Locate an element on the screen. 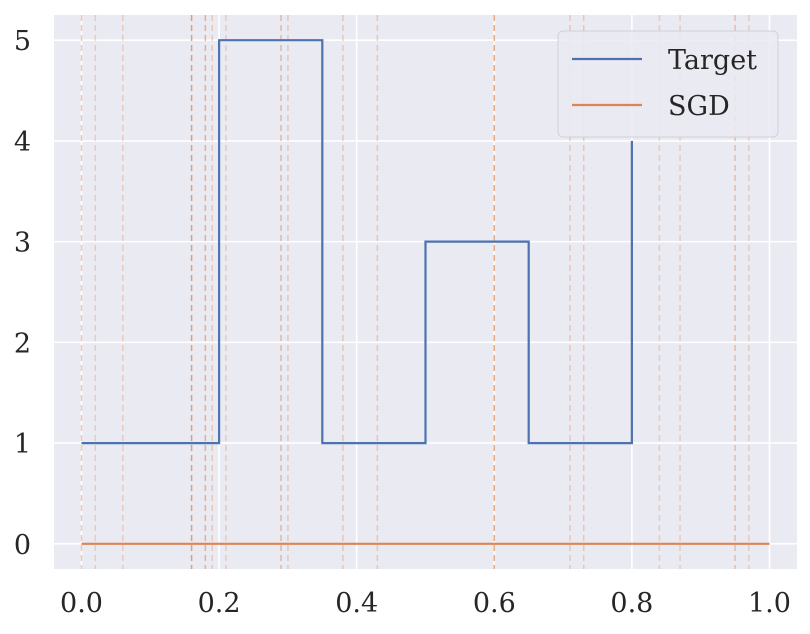 This screenshot has width=810, height=634. legend-box is located at coordinates (668, 84).